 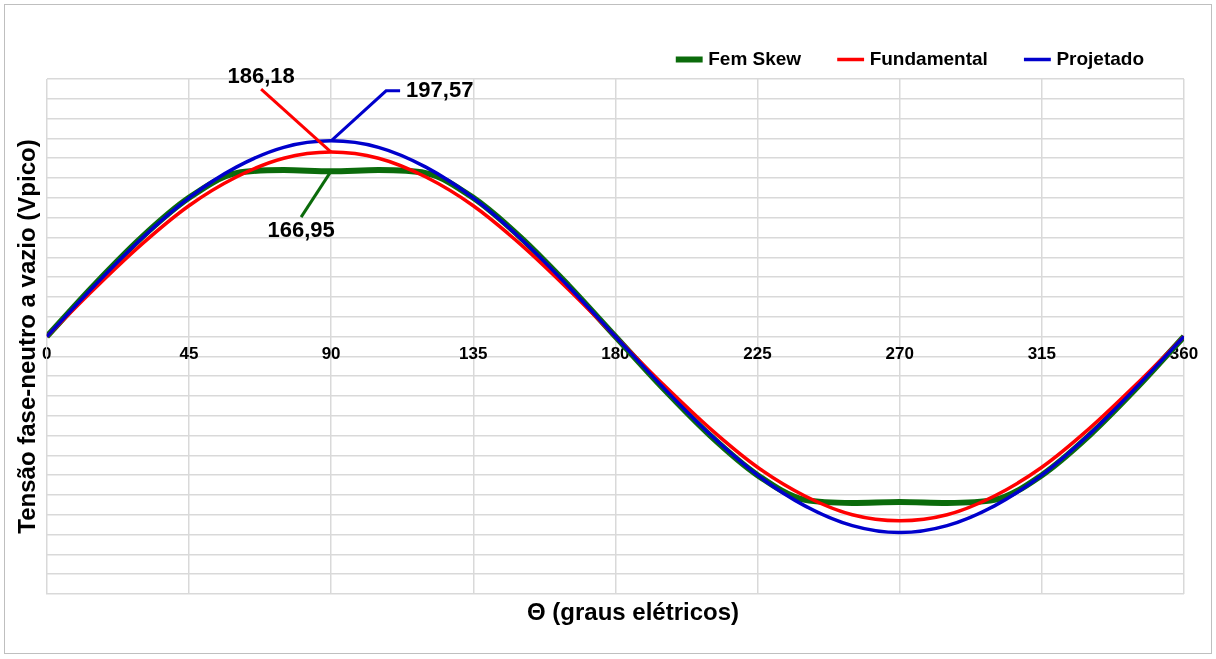 I want to click on legend-label: Fundamental, so click(x=928, y=58).